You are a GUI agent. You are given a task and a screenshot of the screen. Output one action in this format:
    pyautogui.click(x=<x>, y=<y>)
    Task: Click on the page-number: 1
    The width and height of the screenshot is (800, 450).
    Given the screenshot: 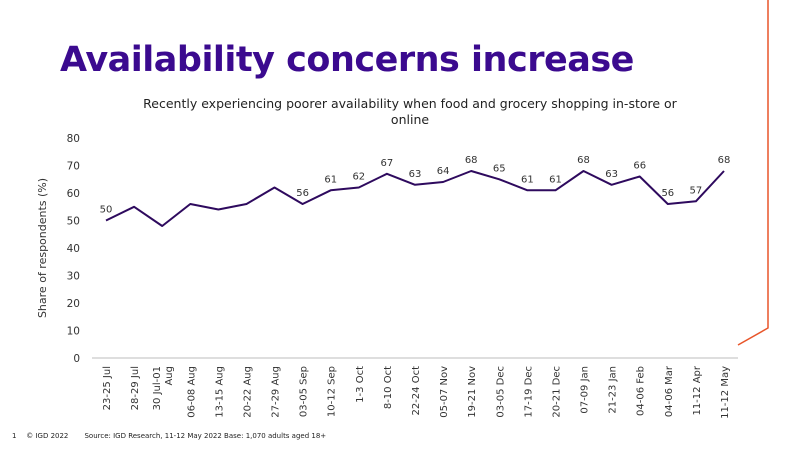 What is the action you would take?
    pyautogui.click(x=14, y=436)
    